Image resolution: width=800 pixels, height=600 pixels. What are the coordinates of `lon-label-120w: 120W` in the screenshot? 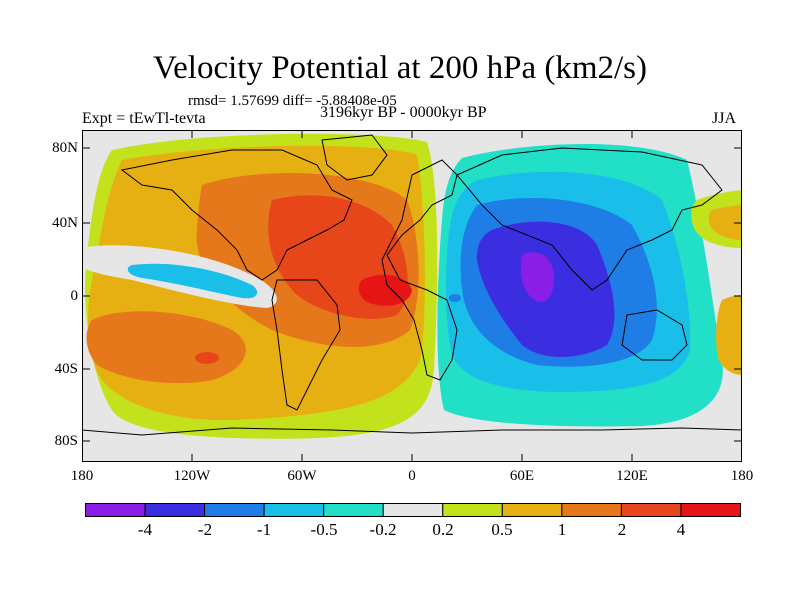 It's located at (192, 476).